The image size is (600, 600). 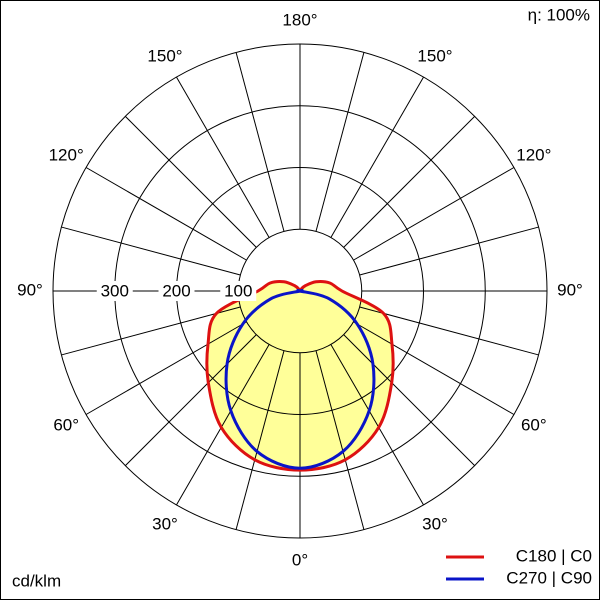 I want to click on angle-tick-label: 0°, so click(x=300, y=559).